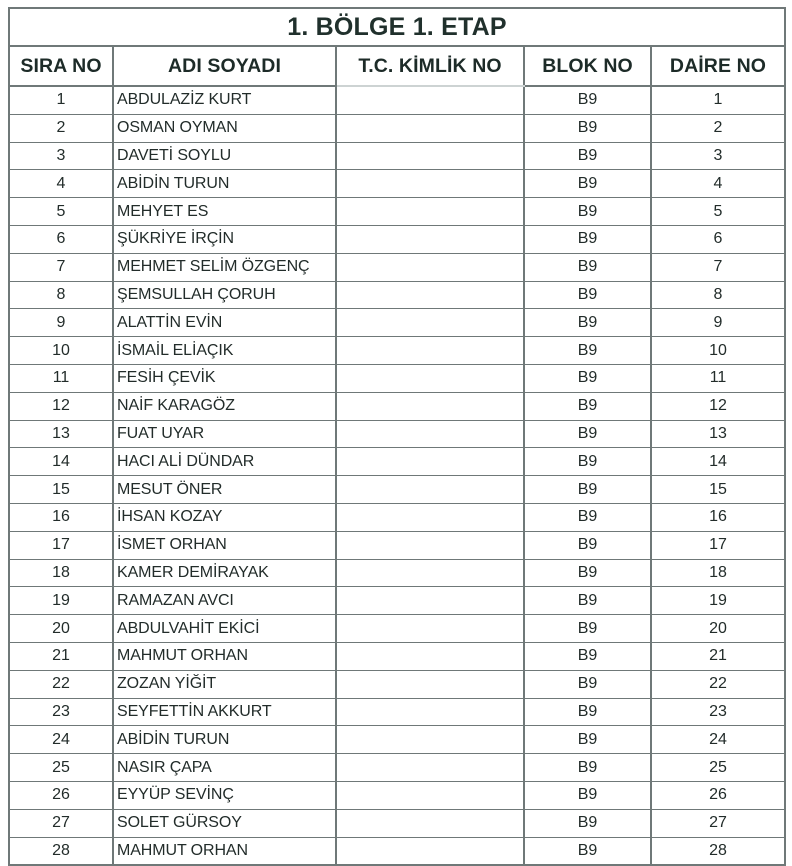 The height and width of the screenshot is (866, 792). I want to click on table-row: 2 OSMAN OYMAN B9 2, so click(397, 128).